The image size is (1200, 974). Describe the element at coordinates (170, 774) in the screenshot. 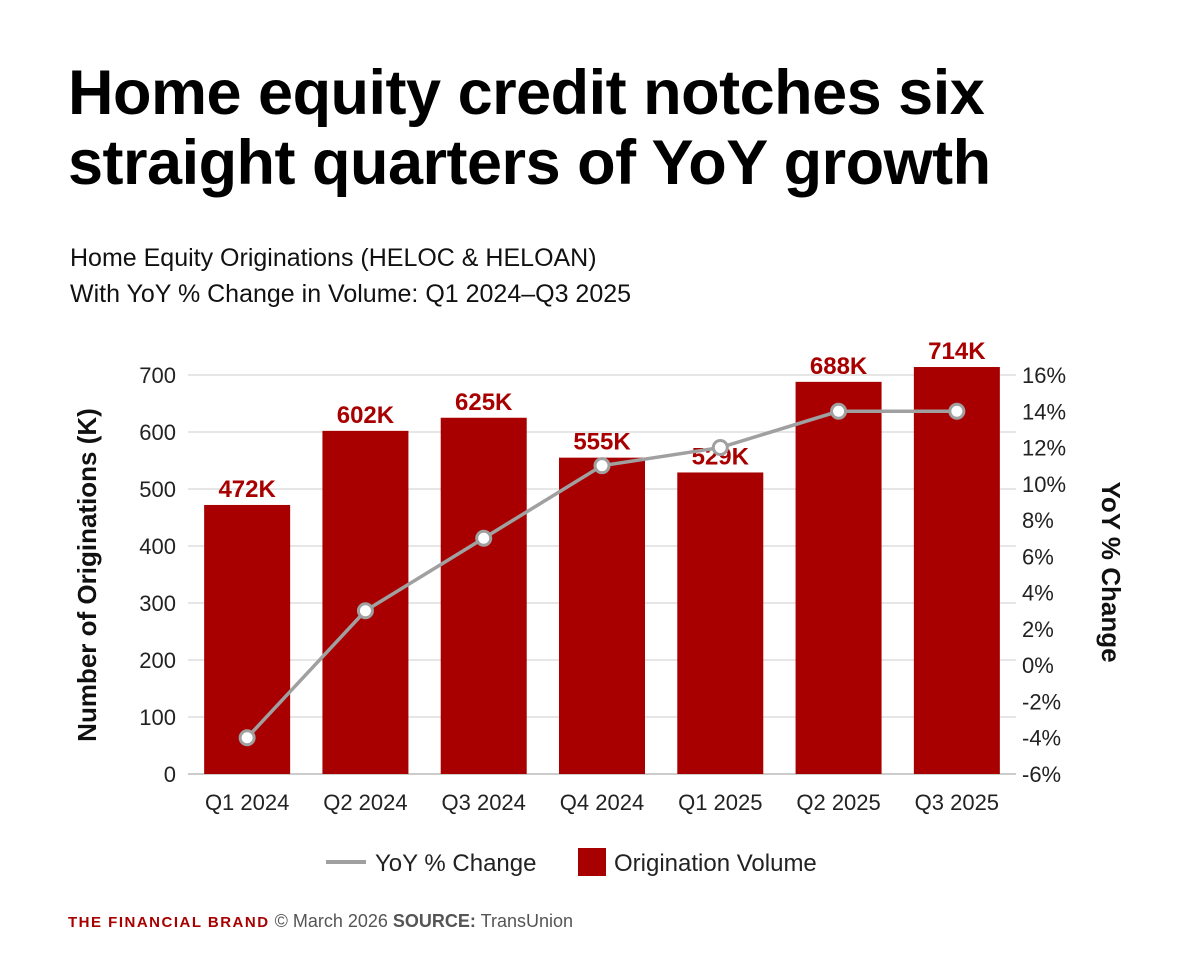

I see `y-tick-label: 0` at that location.